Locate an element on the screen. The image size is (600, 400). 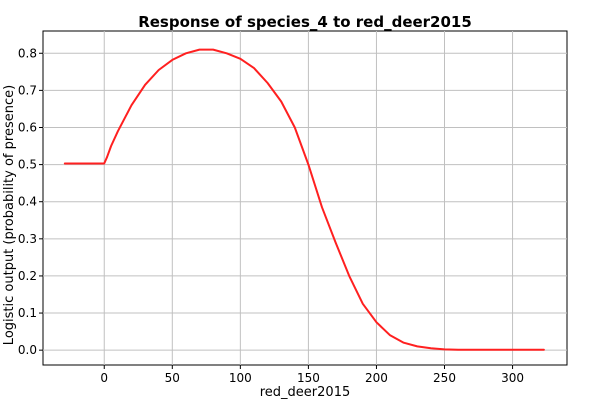
x-tick-label: 200 is located at coordinates (376, 378).